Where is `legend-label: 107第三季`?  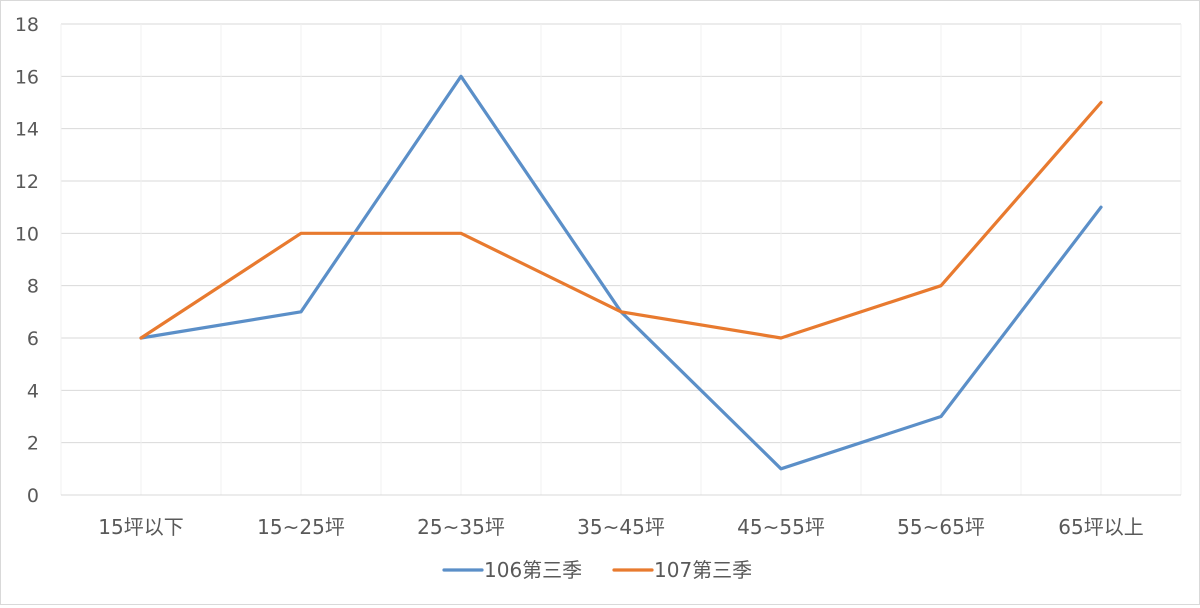
legend-label: 107第三季 is located at coordinates (703, 570).